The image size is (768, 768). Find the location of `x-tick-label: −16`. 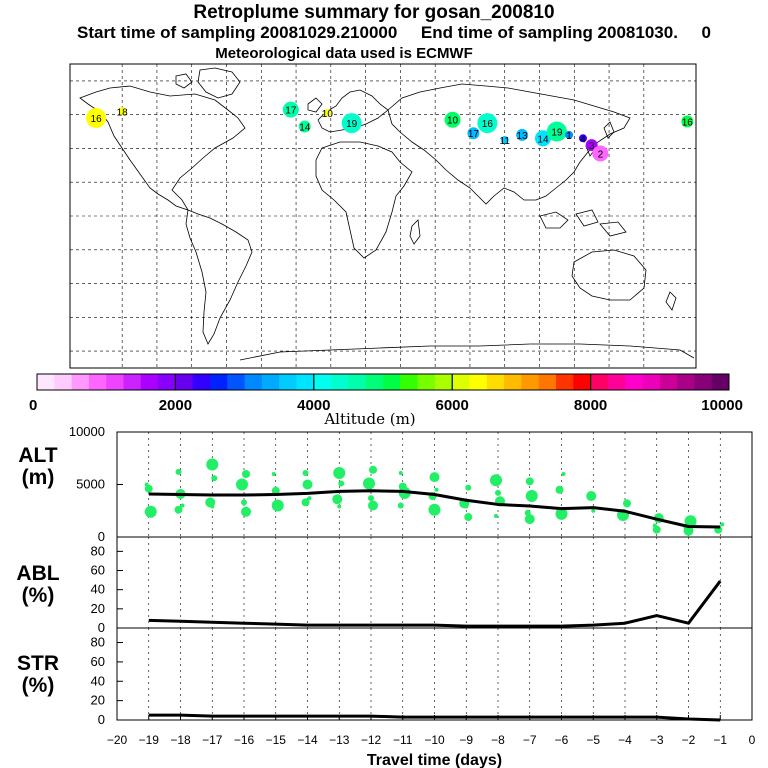

x-tick-label: −16 is located at coordinates (244, 740).